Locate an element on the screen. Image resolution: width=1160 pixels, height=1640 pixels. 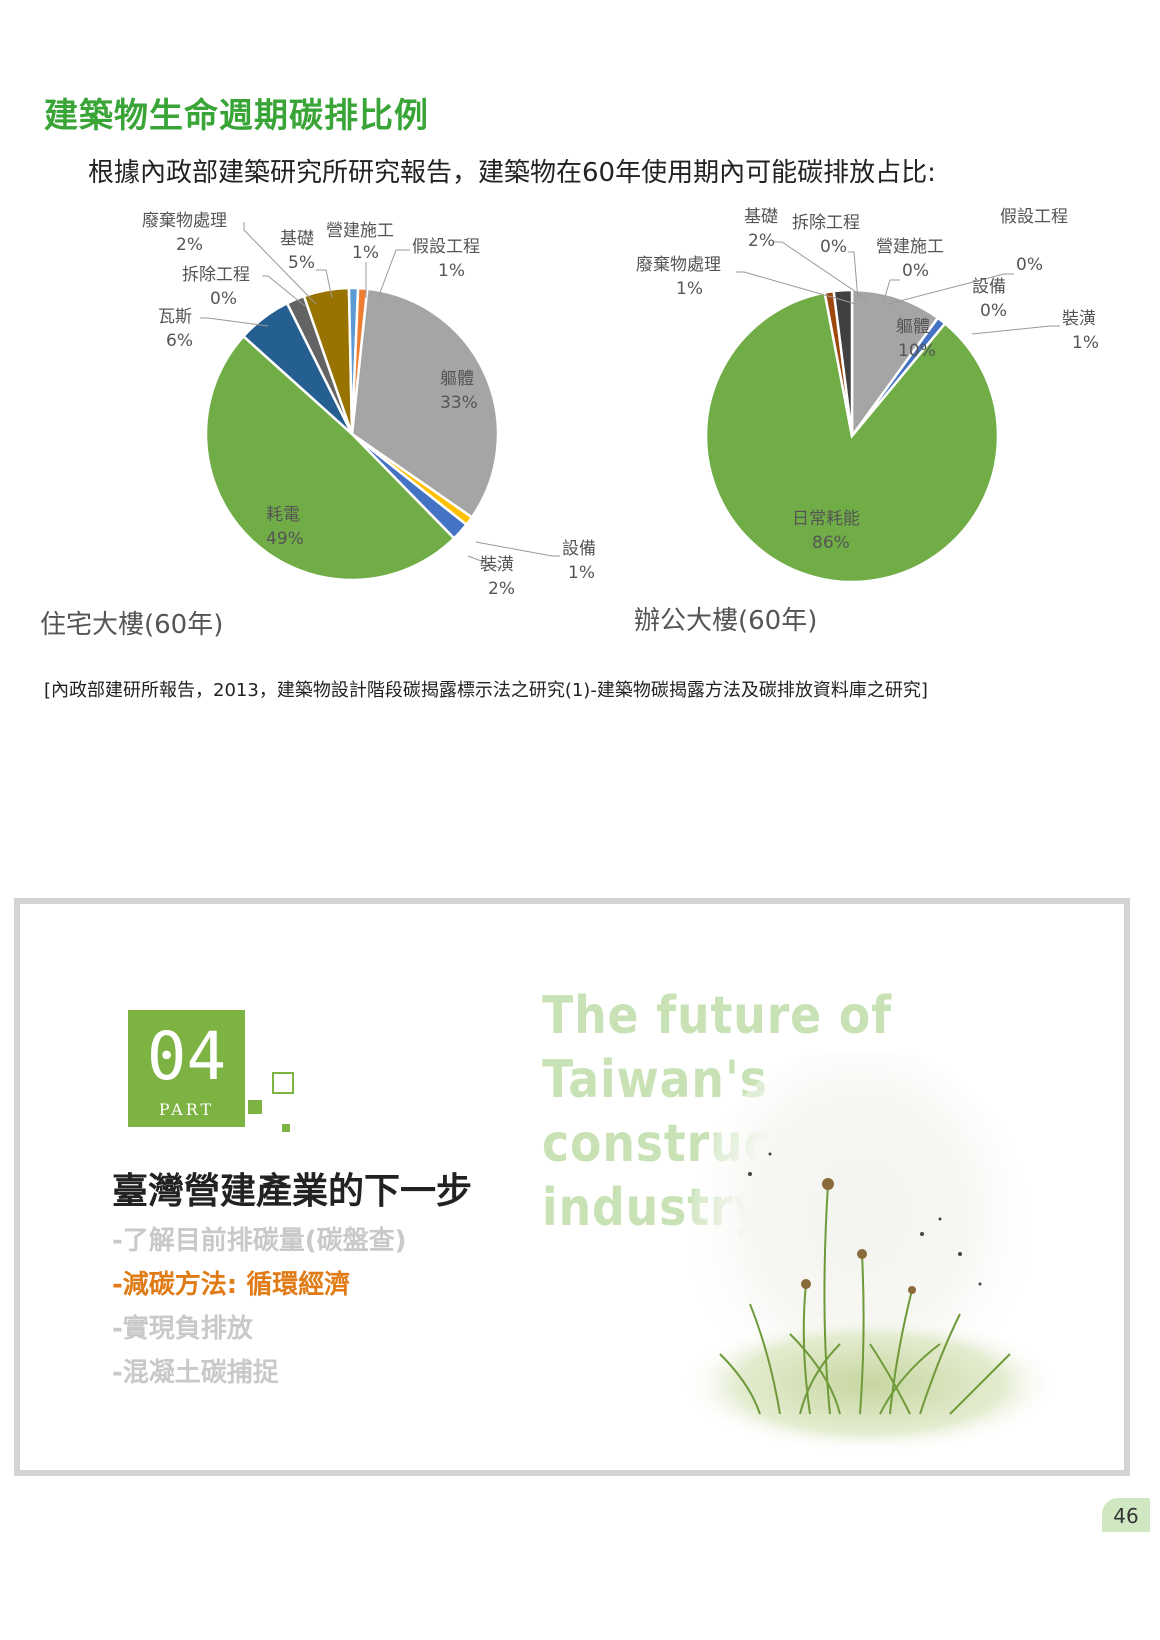
label-foundation-val: 5% is located at coordinates (301, 263).